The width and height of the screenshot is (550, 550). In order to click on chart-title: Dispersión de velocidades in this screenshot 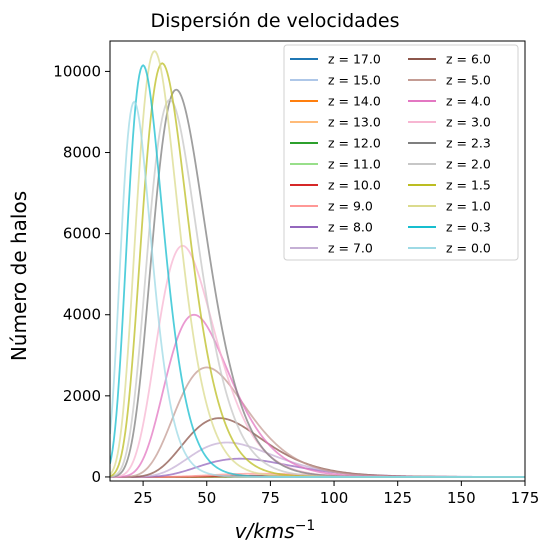, I will do `click(275, 21)`.